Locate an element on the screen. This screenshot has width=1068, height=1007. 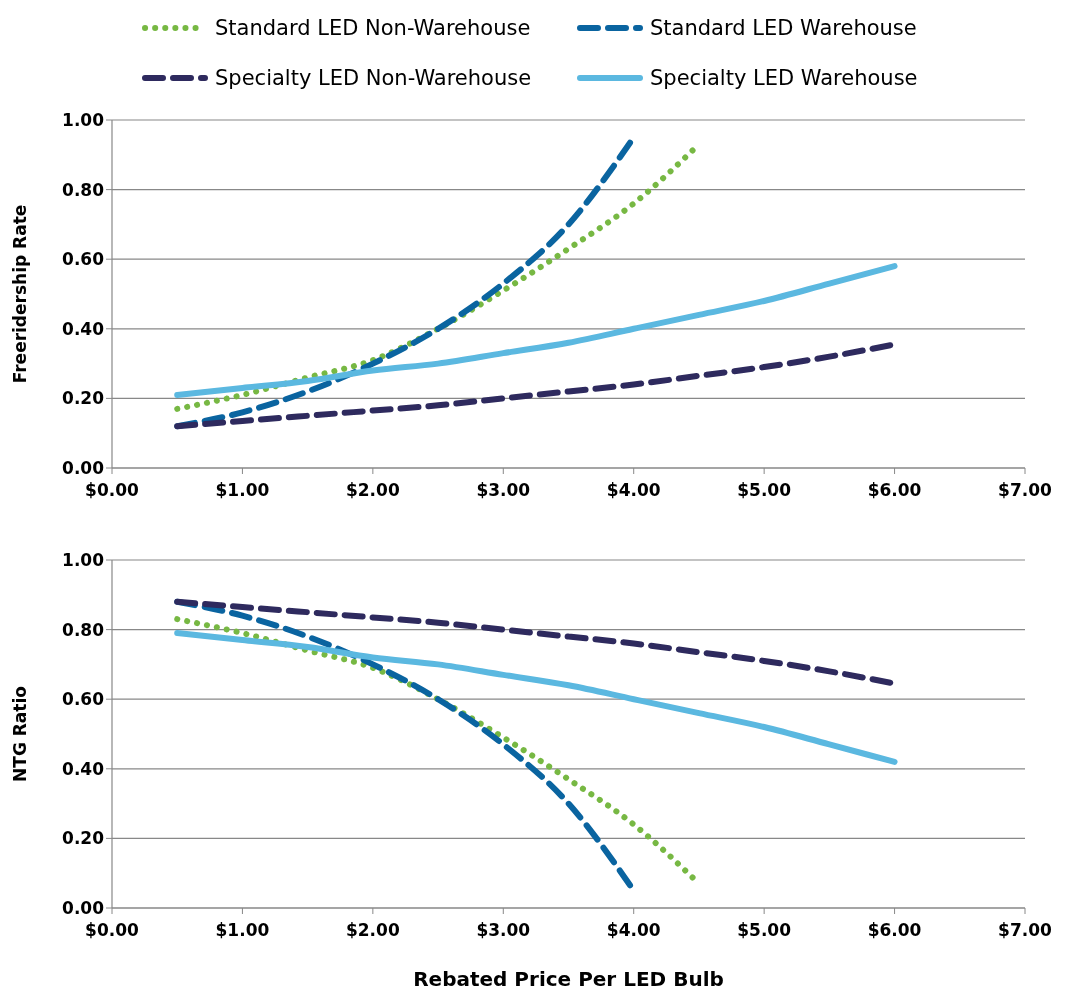
legend-label: Specialty LED Warehouse is located at coordinates (784, 78).